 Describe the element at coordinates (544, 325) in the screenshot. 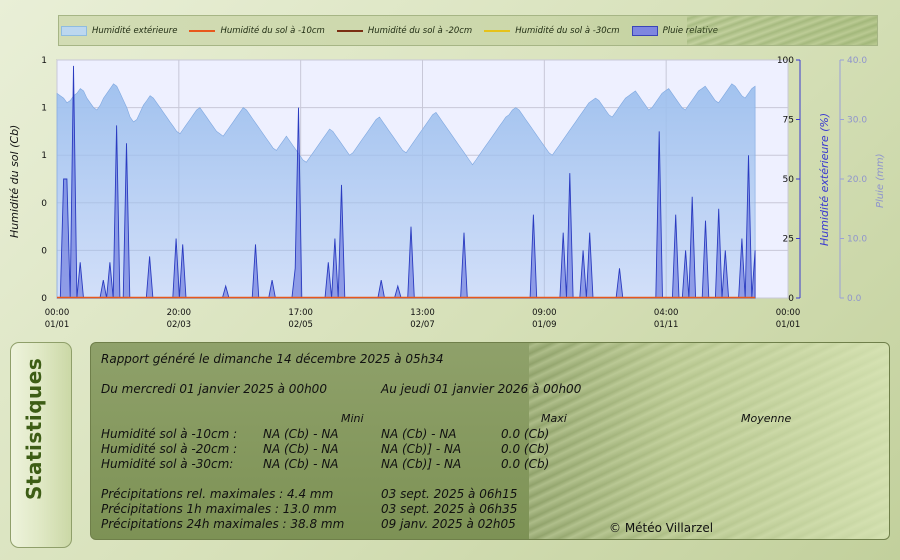

I see `x-tick-date: 01/09` at that location.